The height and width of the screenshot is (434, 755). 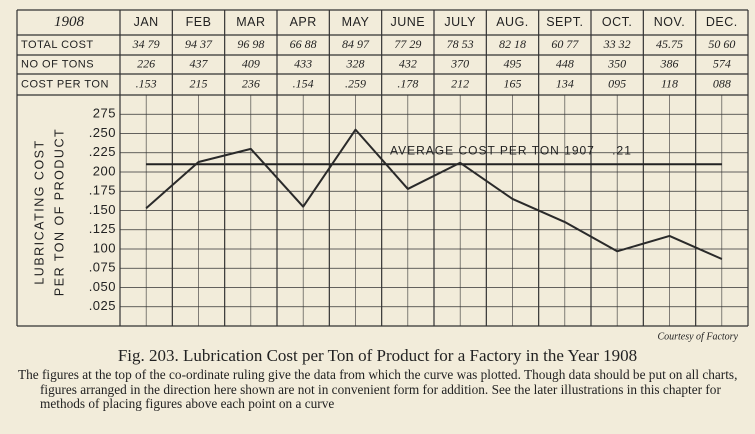 I want to click on cell: 236, so click(x=251, y=83).